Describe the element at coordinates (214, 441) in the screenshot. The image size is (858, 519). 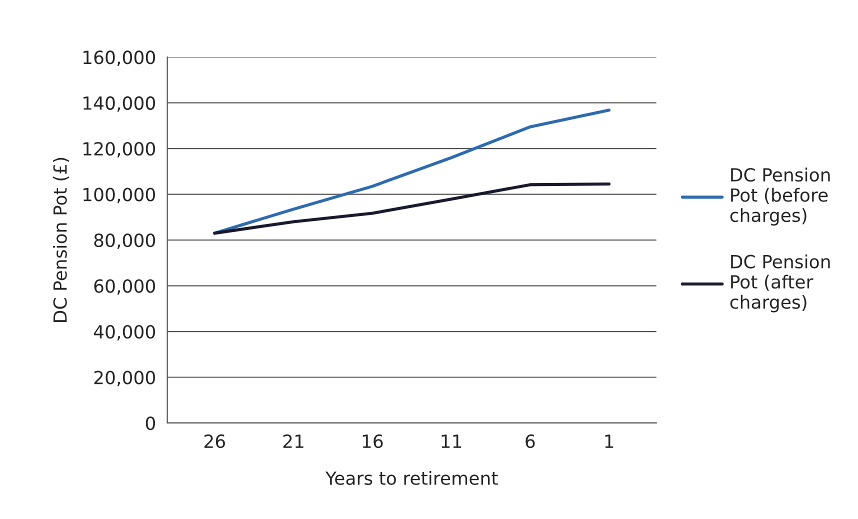
I see `x-tick-label: 26` at that location.